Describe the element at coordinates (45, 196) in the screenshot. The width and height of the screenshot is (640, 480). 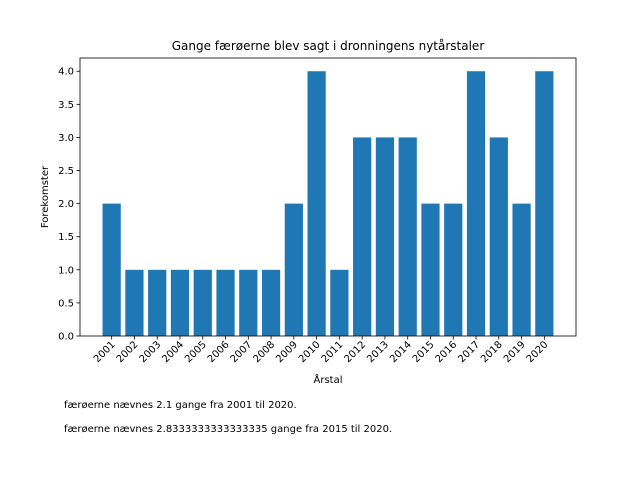
I see `y-axis-label: Forekomster` at that location.